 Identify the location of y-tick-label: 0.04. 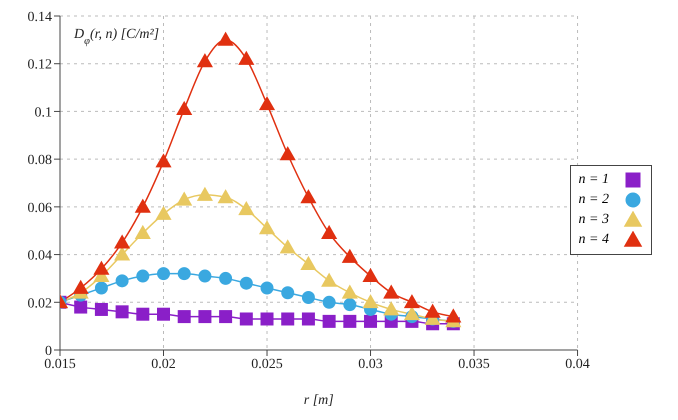
(40, 256).